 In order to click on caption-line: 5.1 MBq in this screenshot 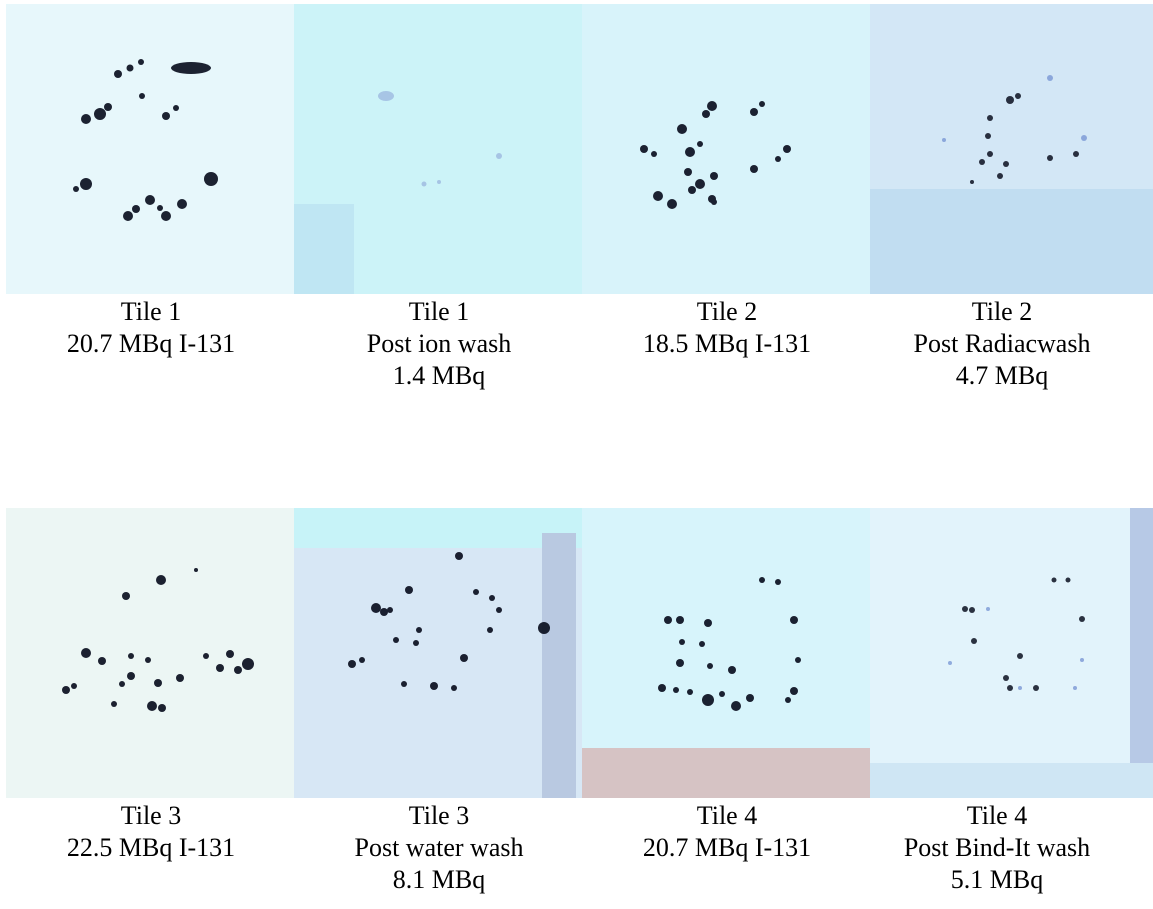, I will do `click(997, 879)`.